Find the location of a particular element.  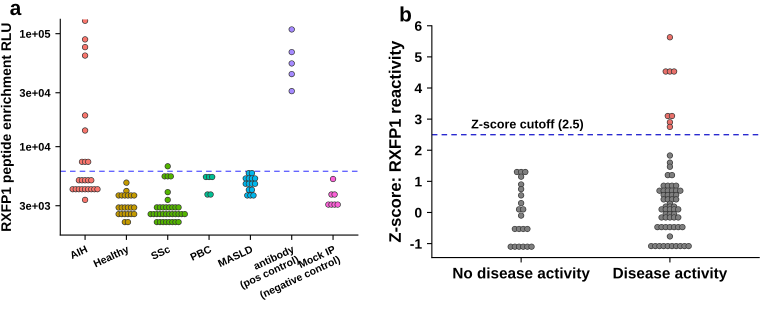

x-tick-label: AIH is located at coordinates (78, 252).